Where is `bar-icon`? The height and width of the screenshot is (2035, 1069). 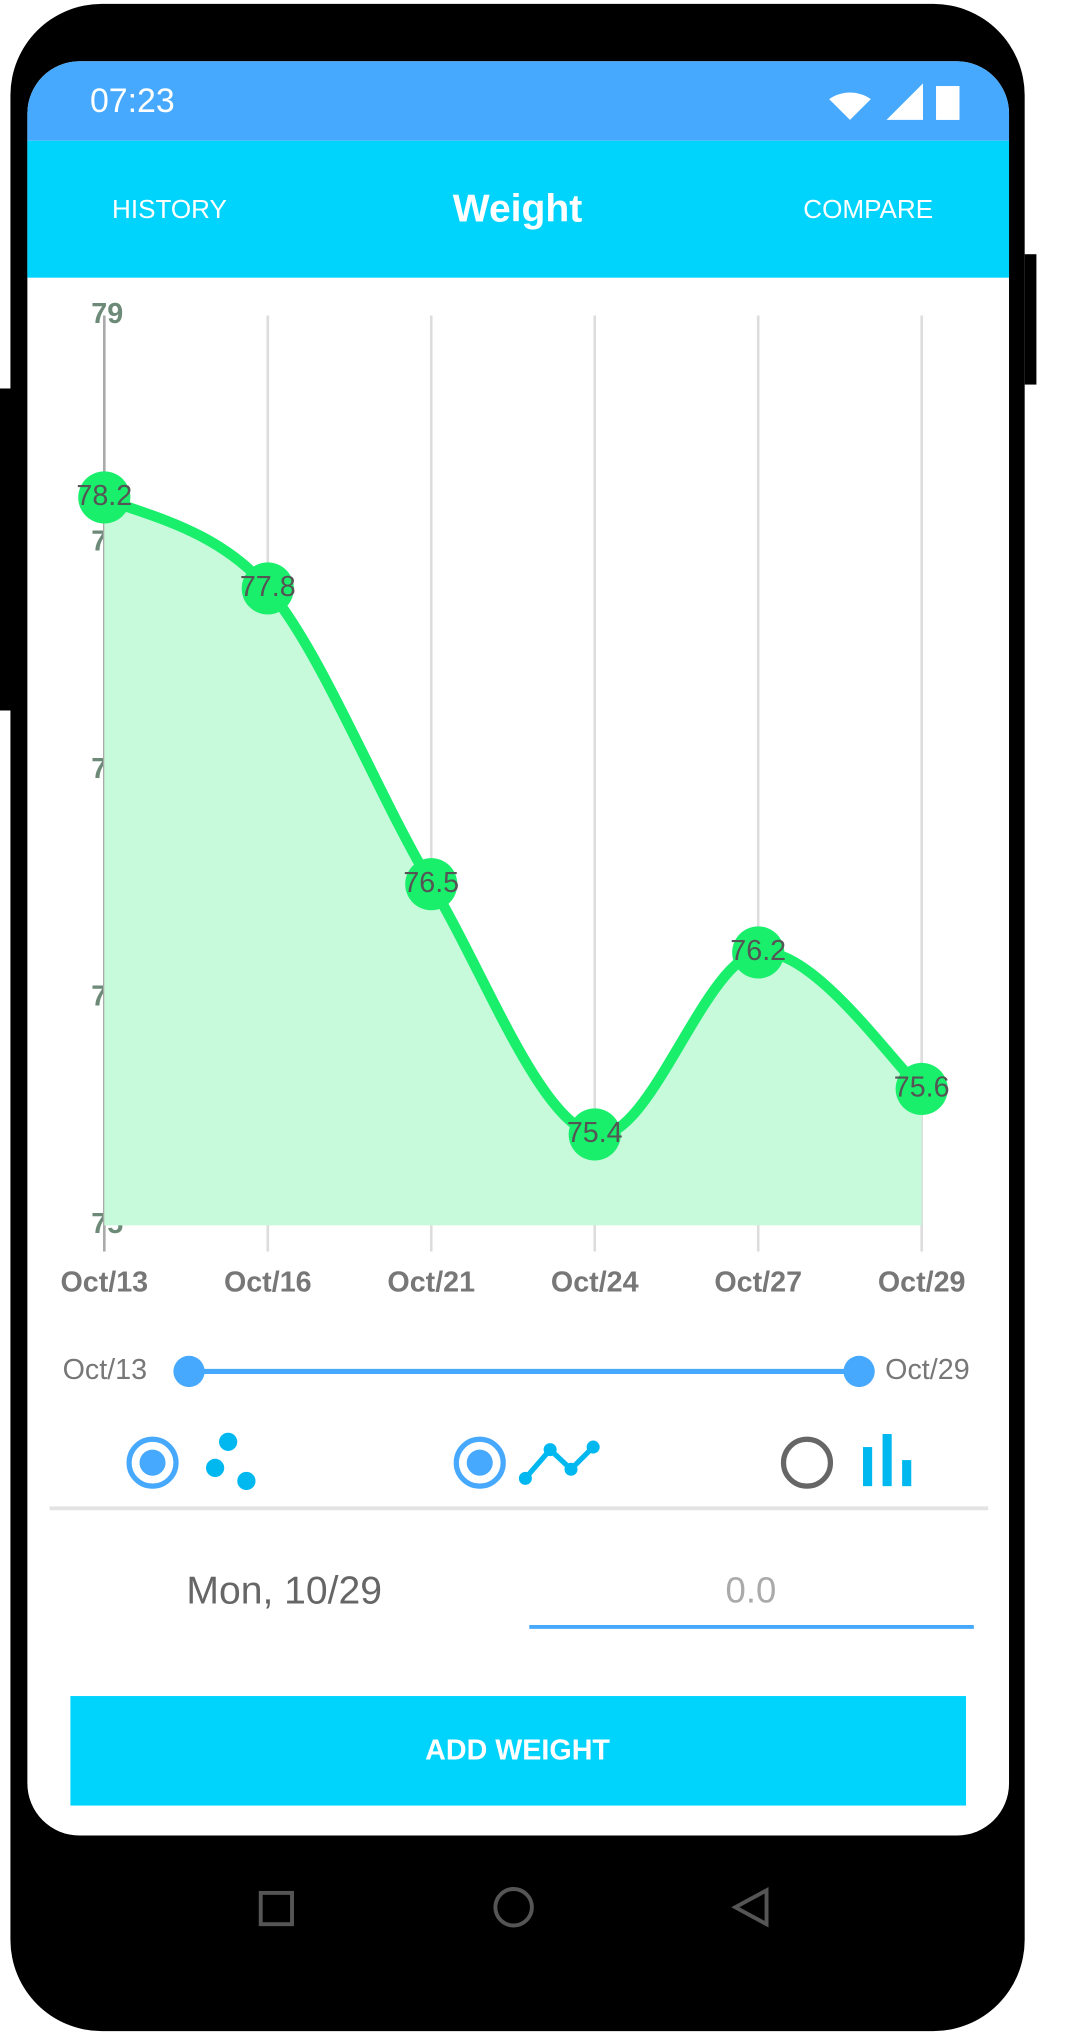
bar-icon is located at coordinates (887, 1460).